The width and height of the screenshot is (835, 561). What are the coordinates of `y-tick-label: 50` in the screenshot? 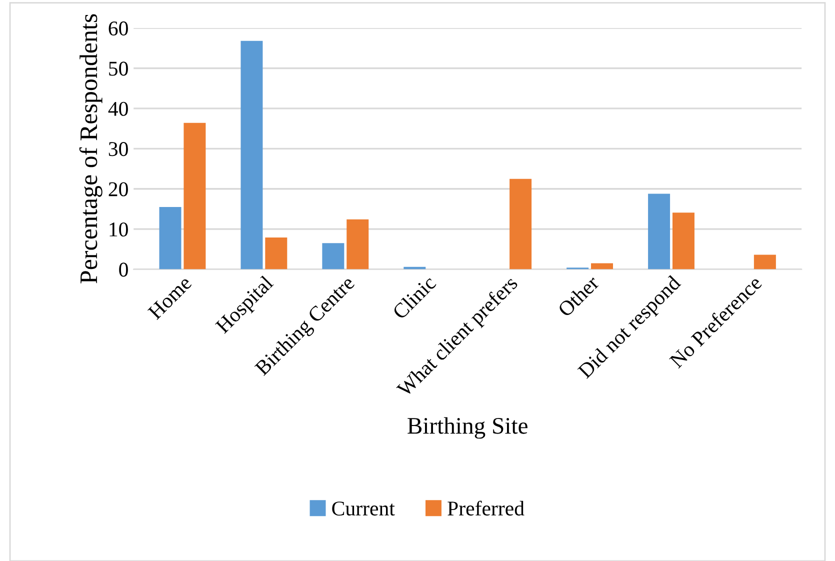 It's located at (118, 69).